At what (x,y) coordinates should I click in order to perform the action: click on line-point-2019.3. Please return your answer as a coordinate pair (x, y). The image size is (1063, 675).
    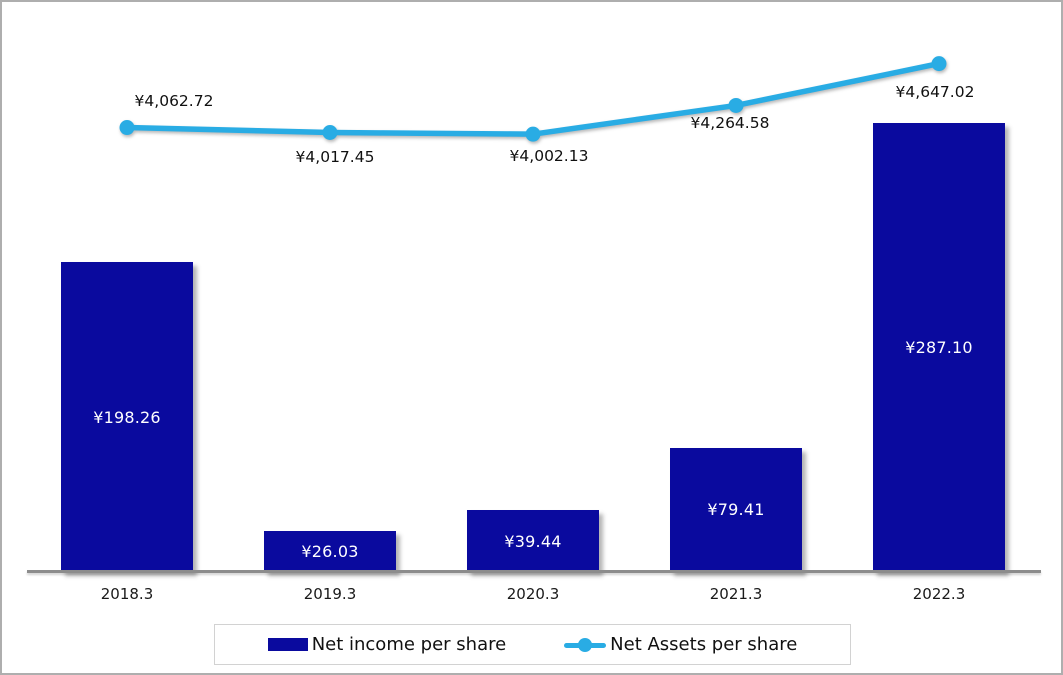
    Looking at the image, I should click on (330, 132).